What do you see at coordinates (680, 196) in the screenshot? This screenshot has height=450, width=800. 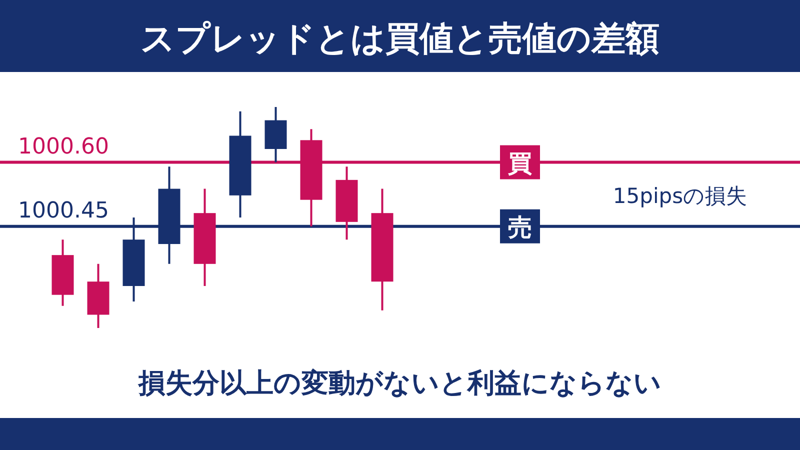 I see `text: 15pipsの損失` at bounding box center [680, 196].